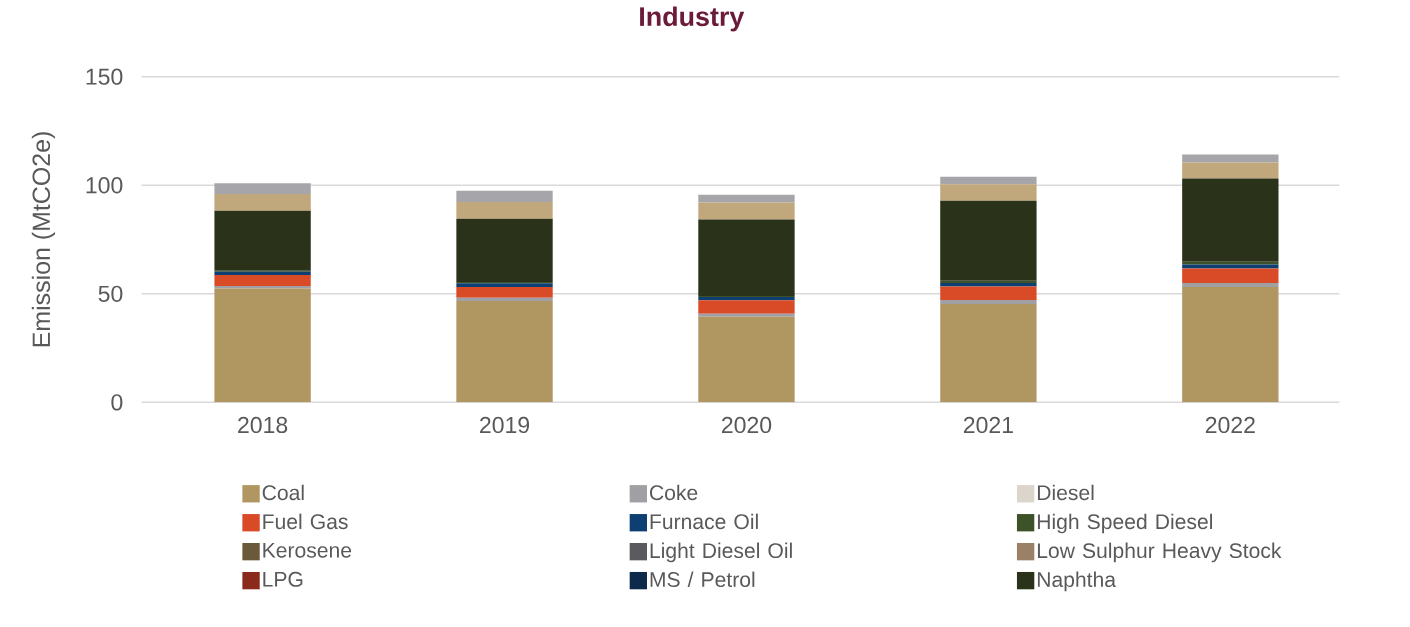 This screenshot has height=627, width=1410. What do you see at coordinates (283, 492) in the screenshot?
I see `legend-label: Coal` at bounding box center [283, 492].